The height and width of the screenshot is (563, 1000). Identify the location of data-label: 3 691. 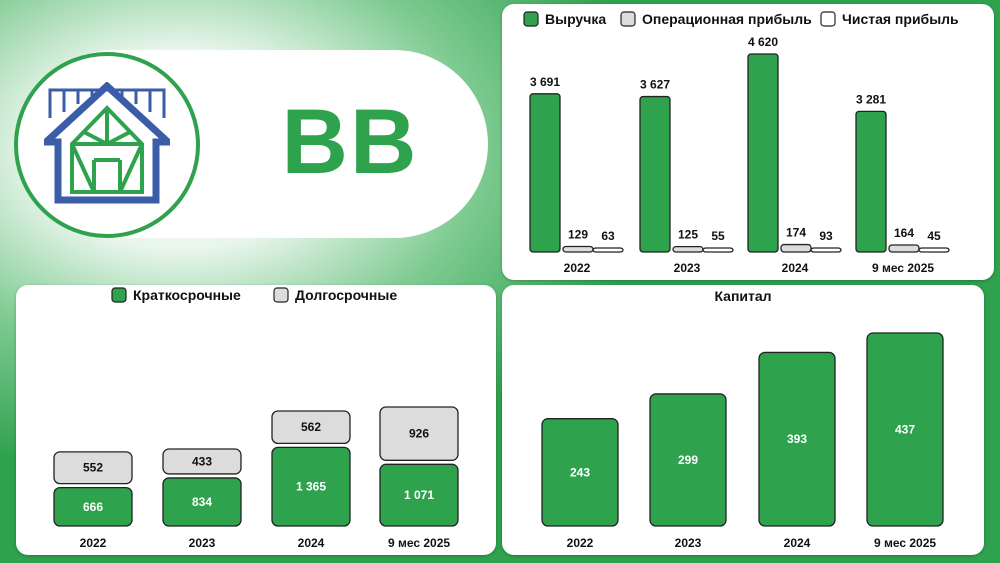
(545, 82).